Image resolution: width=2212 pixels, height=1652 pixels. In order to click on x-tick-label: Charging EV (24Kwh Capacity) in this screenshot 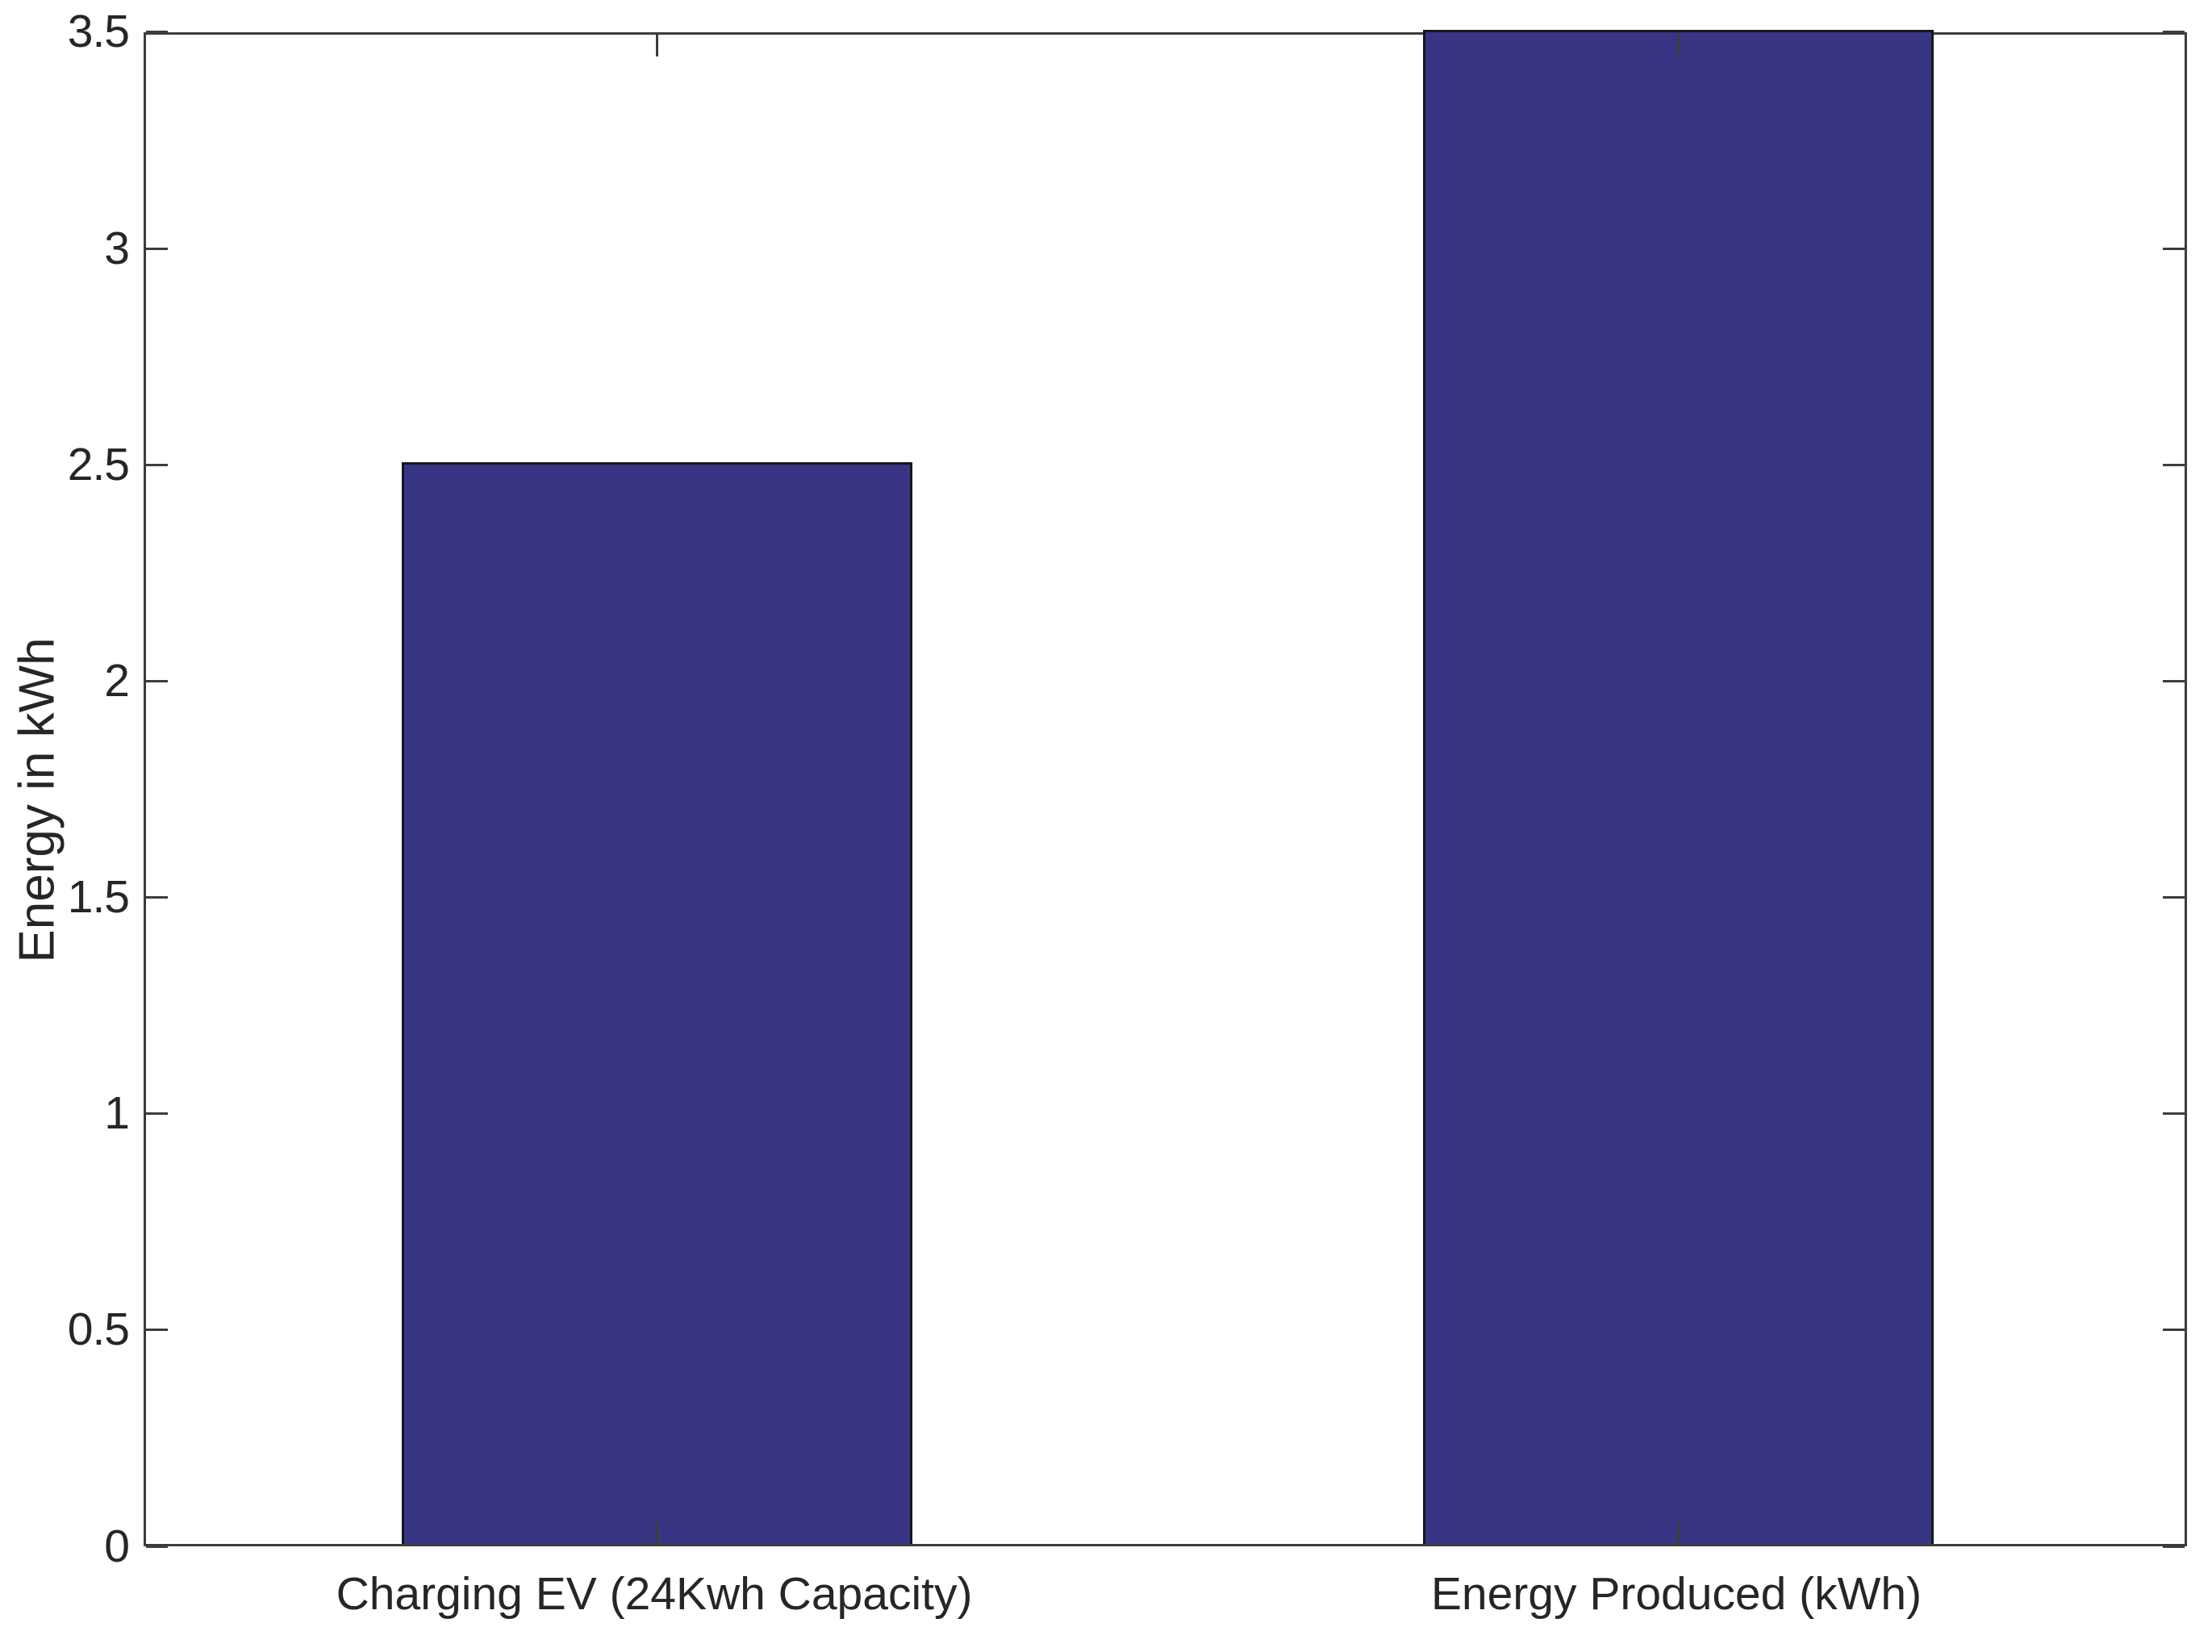, I will do `click(654, 1594)`.